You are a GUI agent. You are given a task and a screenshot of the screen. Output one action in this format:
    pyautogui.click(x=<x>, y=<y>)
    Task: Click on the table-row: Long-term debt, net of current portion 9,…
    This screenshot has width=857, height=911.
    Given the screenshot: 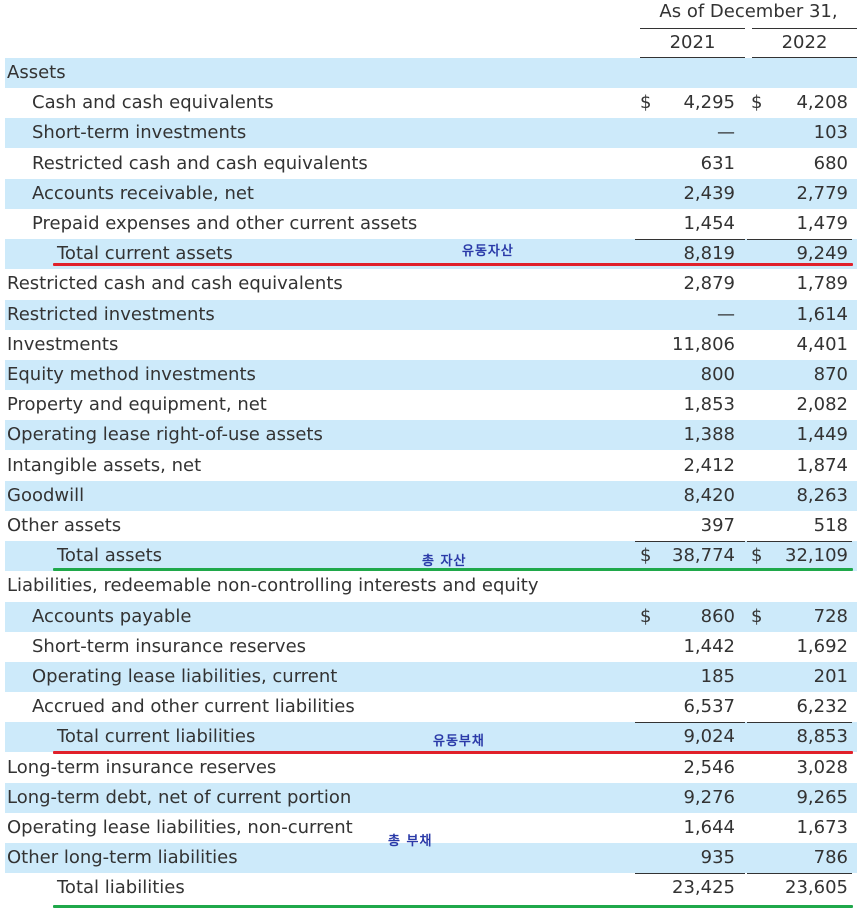 What is the action you would take?
    pyautogui.click(x=431, y=798)
    